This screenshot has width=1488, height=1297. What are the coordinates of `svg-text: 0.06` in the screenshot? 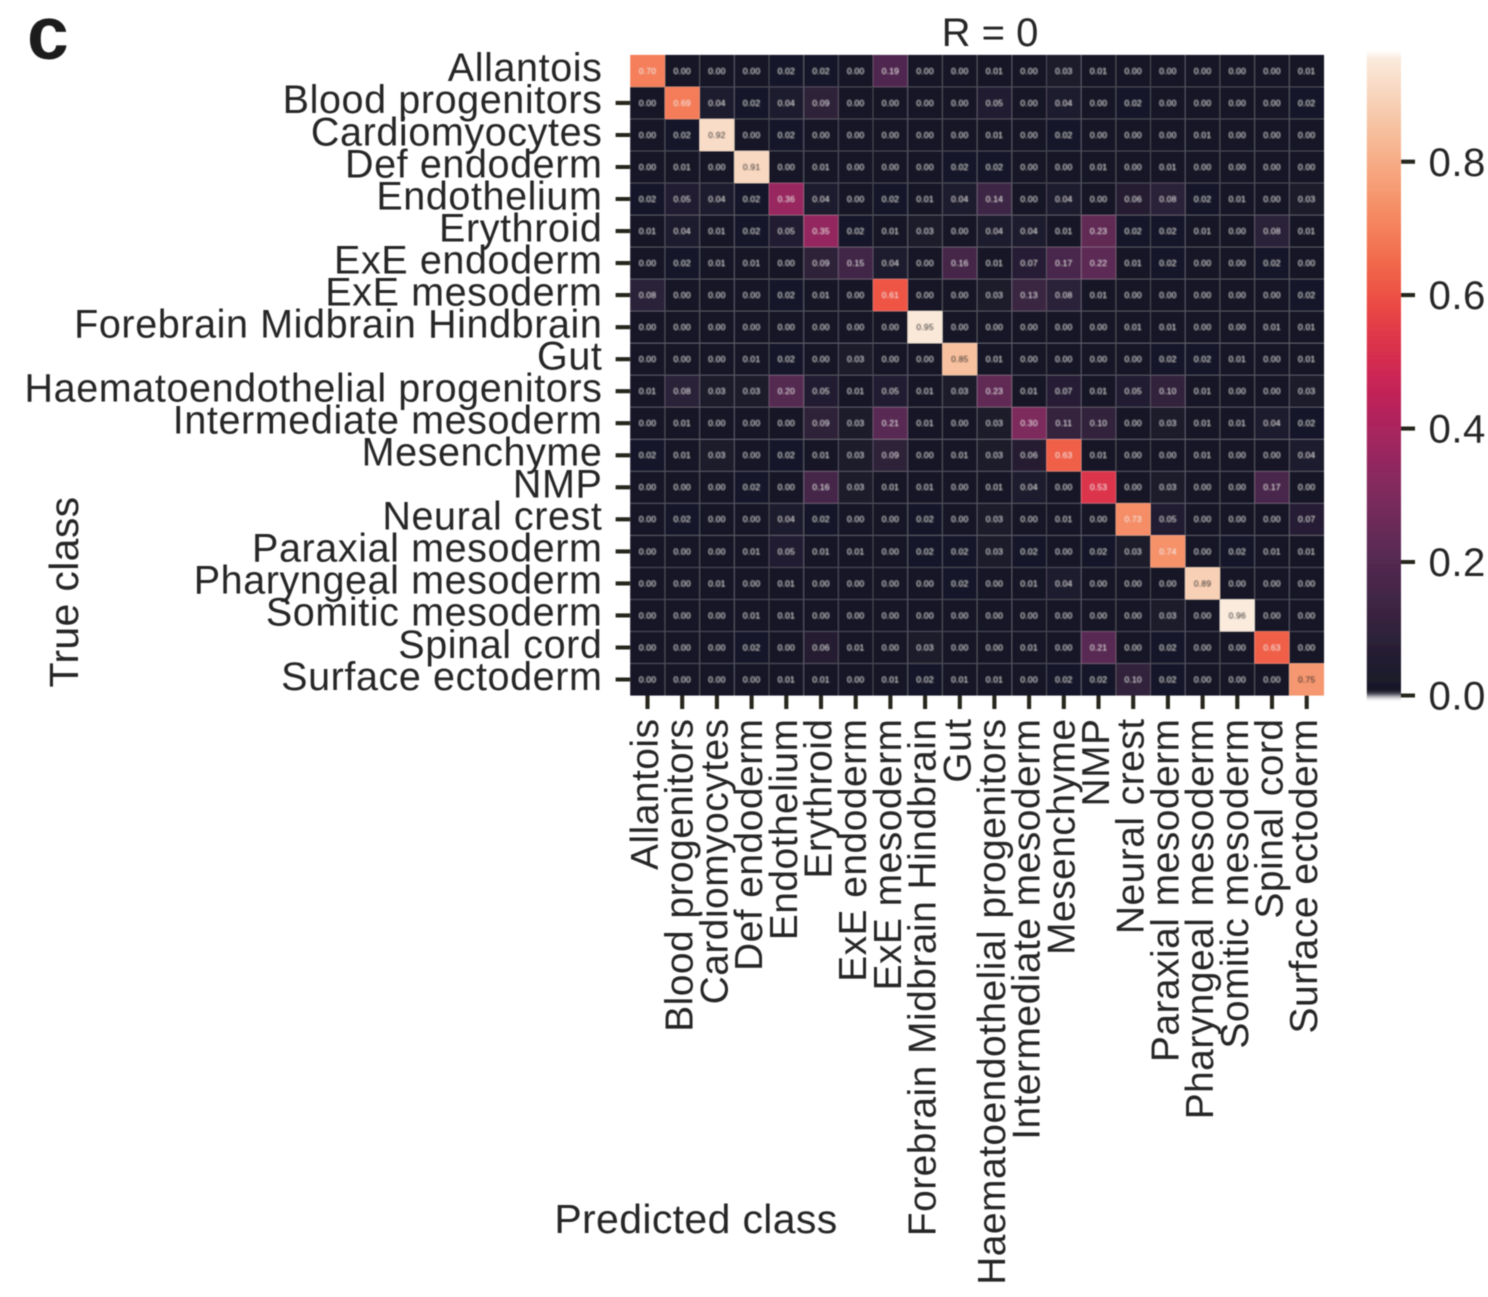 It's located at (1133, 199).